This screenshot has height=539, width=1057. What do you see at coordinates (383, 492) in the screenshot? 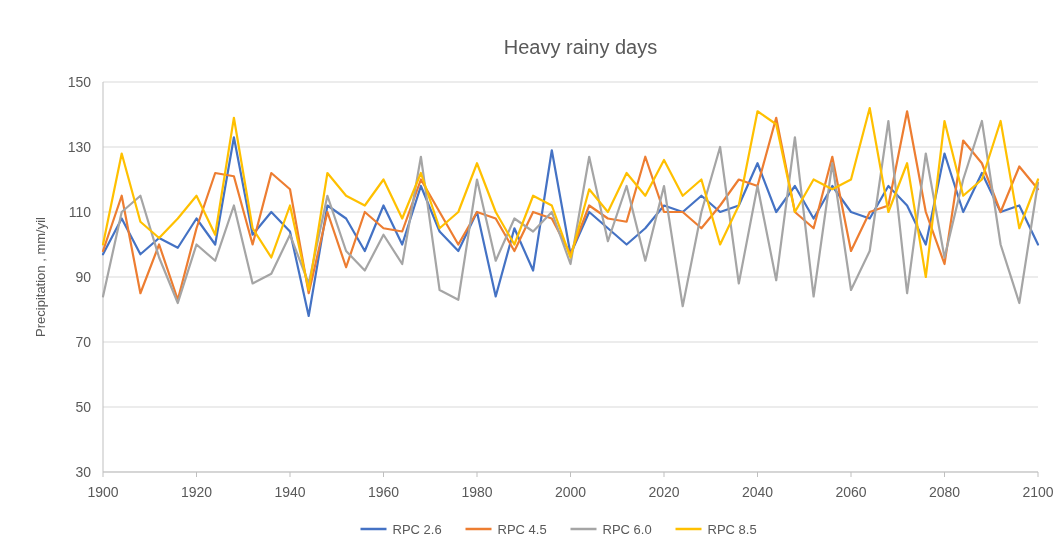
I see `x-tick-label: 1960` at bounding box center [383, 492].